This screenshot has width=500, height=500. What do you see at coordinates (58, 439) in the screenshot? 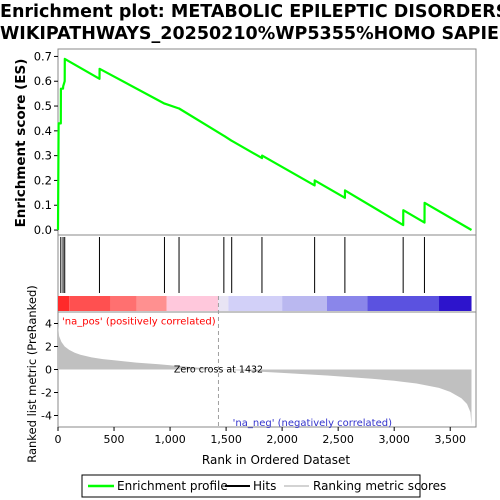
I see `rank-x-tick-label: 0` at bounding box center [58, 439].